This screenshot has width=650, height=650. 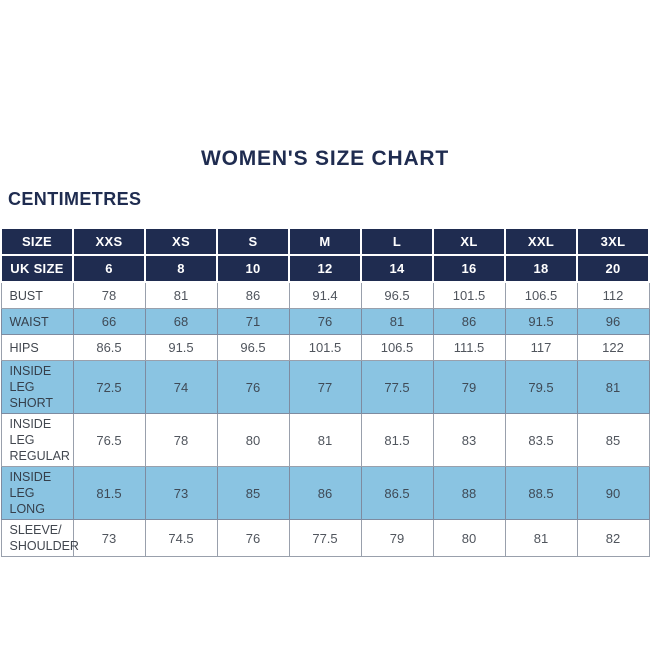 What do you see at coordinates (37, 347) in the screenshot?
I see `row-label-cell: HIPS` at bounding box center [37, 347].